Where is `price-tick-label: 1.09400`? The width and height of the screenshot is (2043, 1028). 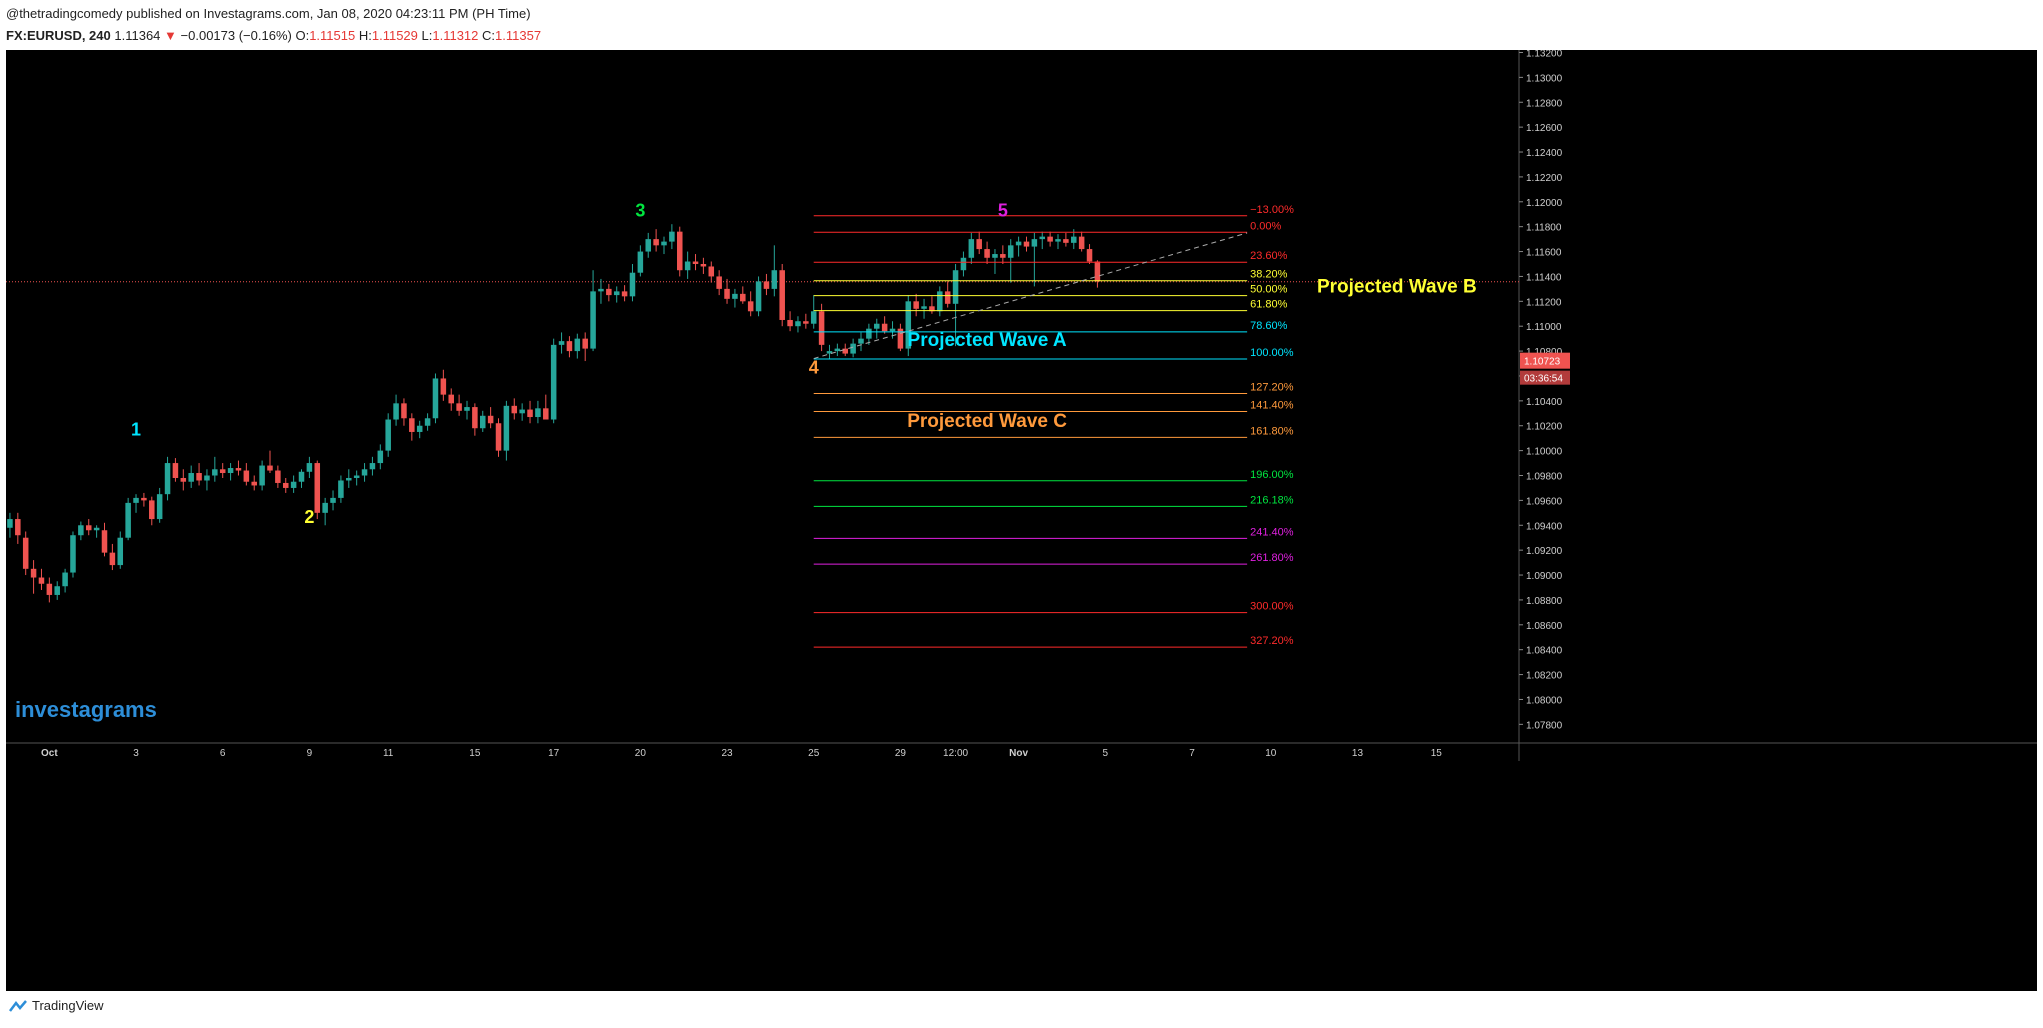
price-tick-label: 1.09400 is located at coordinates (1544, 526).